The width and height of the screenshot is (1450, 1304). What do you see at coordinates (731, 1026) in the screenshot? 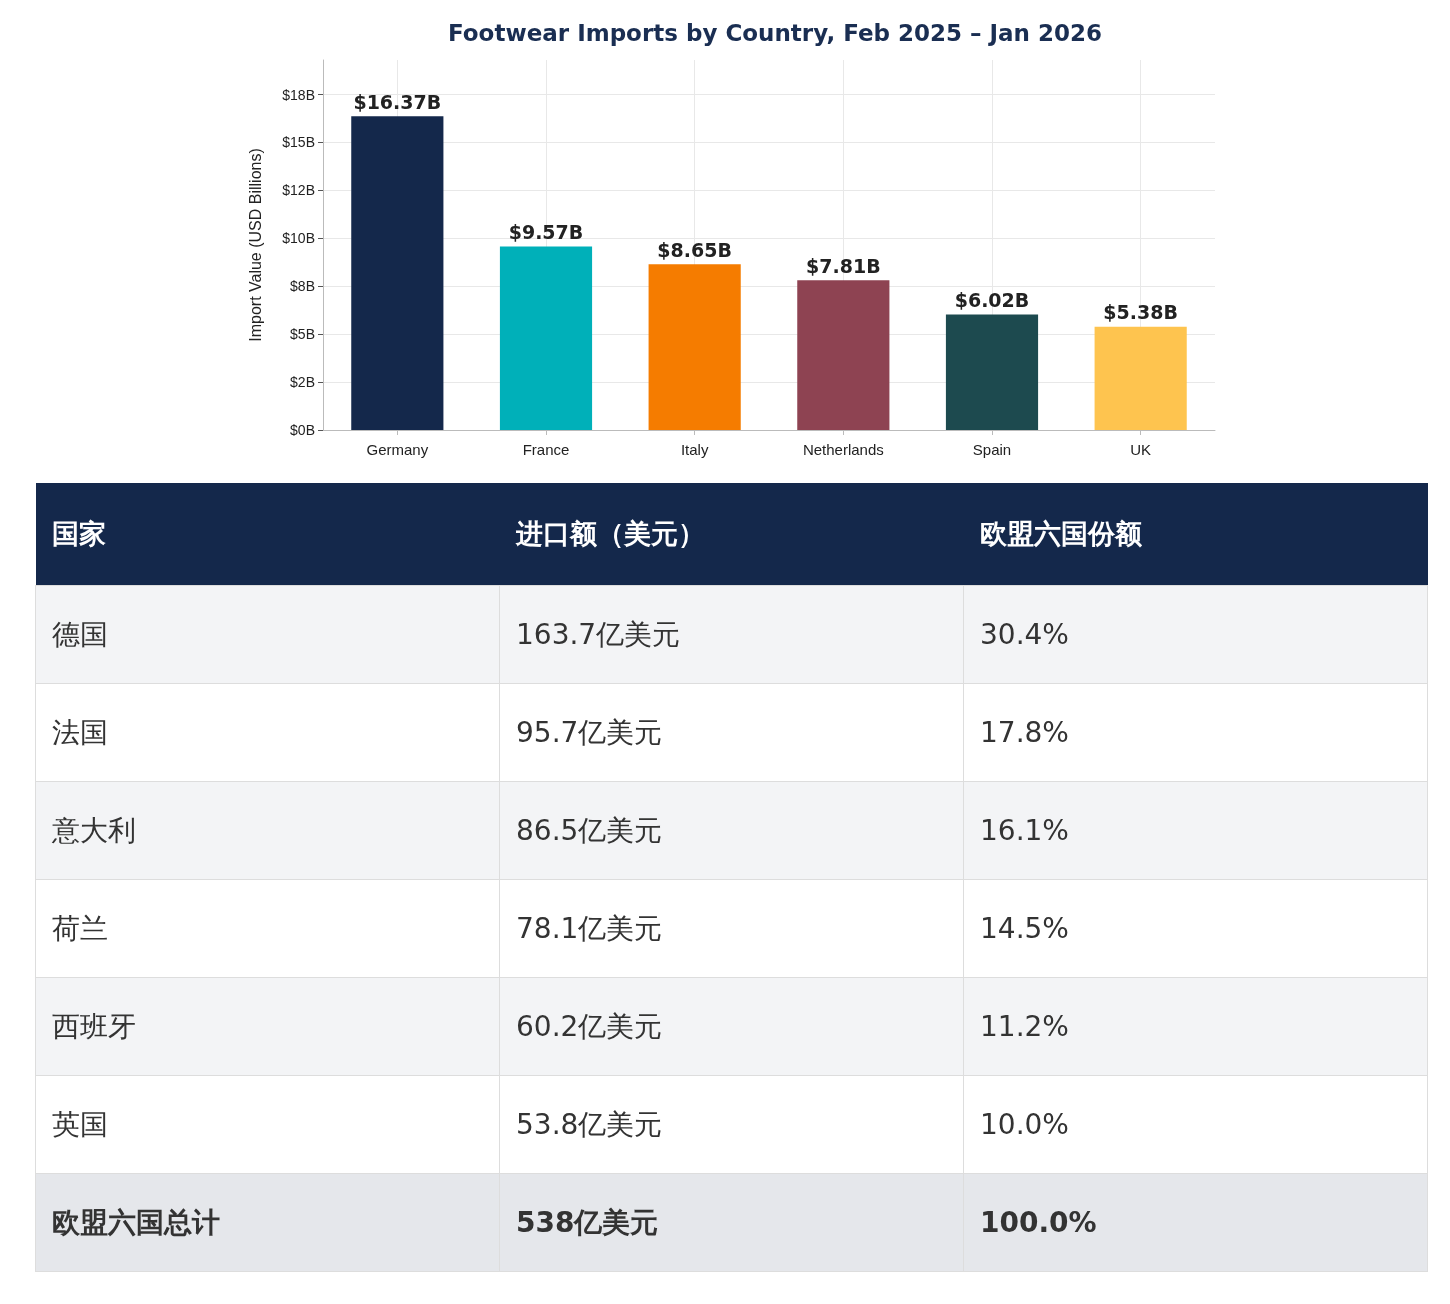
I see `text: 60.2亿美元` at bounding box center [731, 1026].